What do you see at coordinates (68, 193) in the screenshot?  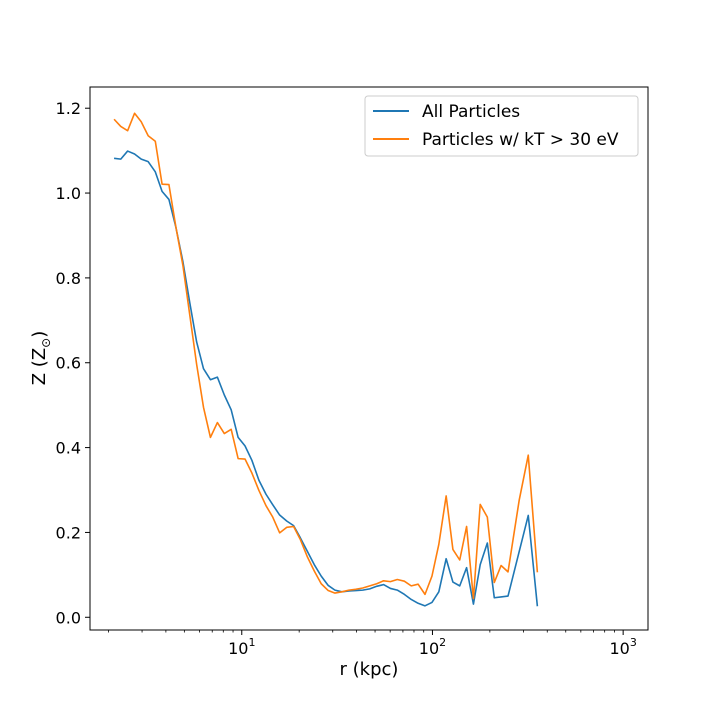 I see `y-tick-label: 1.0` at bounding box center [68, 193].